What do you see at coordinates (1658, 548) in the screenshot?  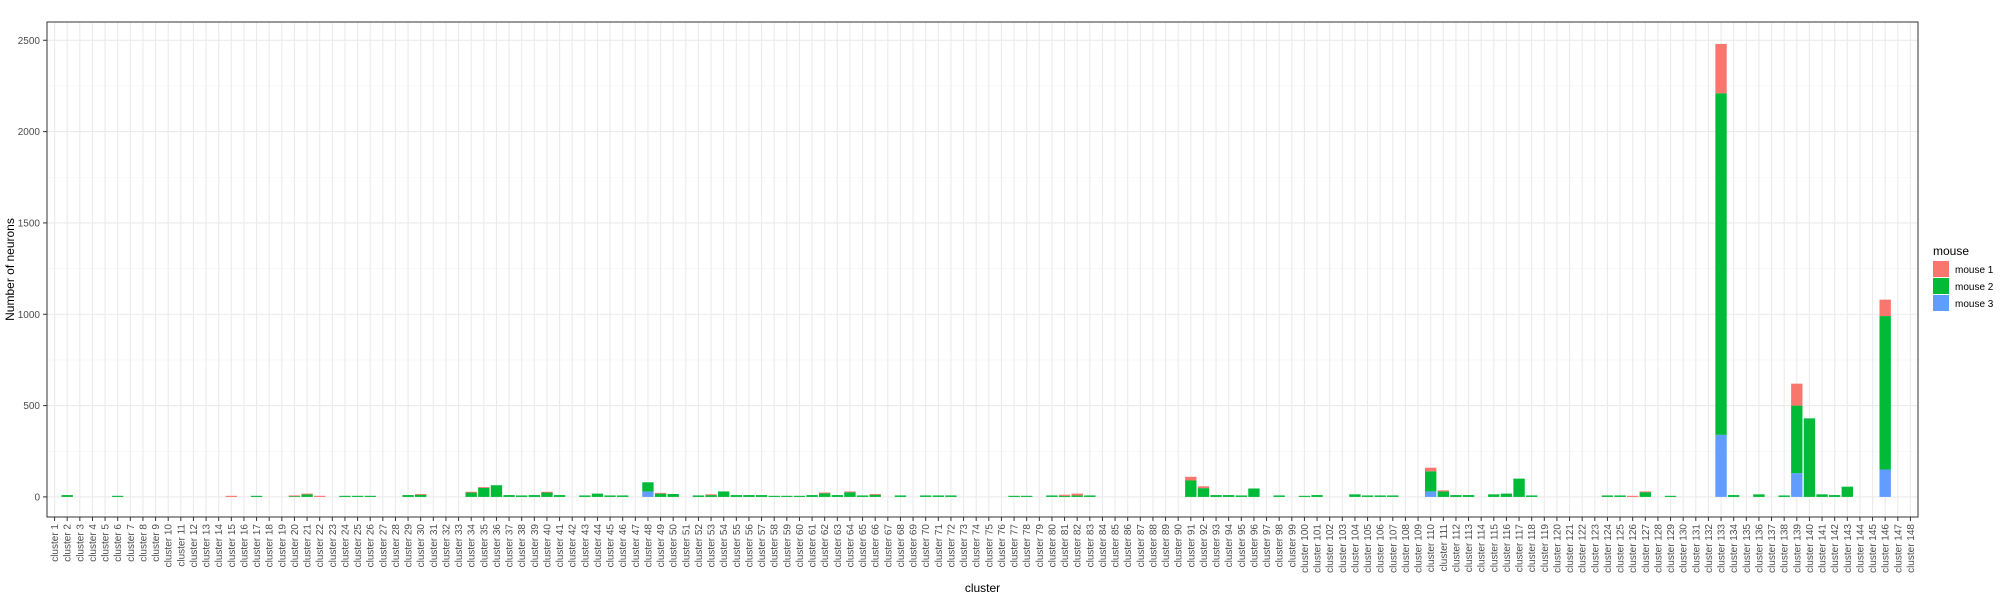 I see `x-tick-label: cluster 128` at bounding box center [1658, 548].